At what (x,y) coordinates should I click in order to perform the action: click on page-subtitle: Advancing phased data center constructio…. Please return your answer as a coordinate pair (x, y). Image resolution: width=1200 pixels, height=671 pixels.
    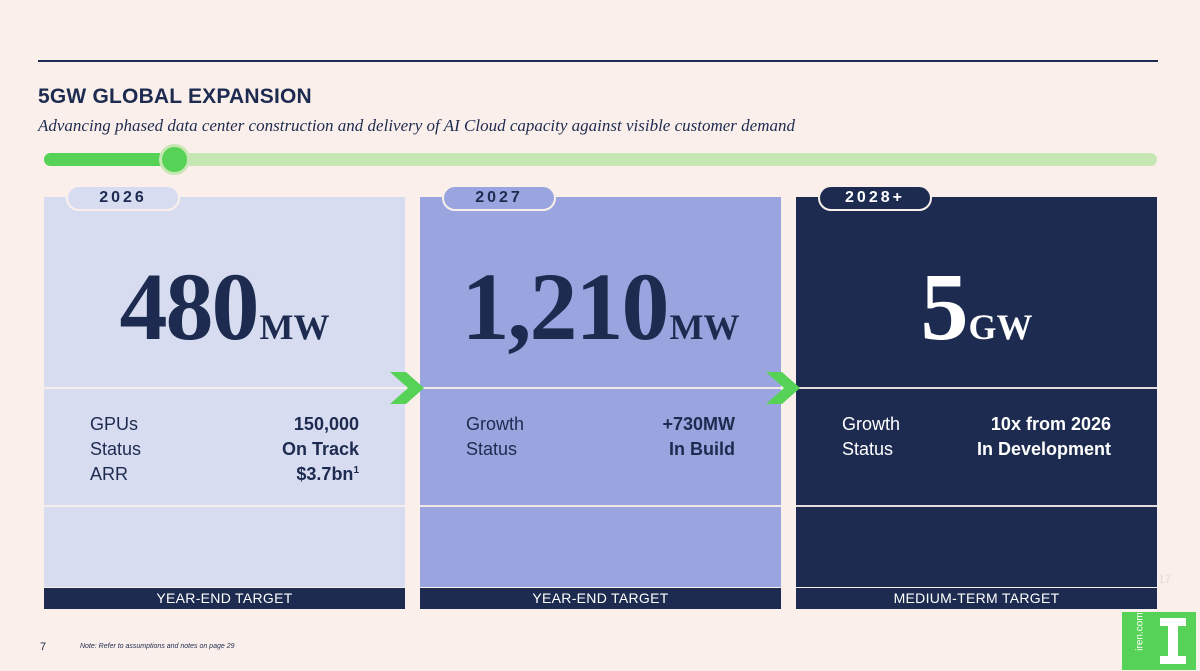
    Looking at the image, I should click on (416, 125).